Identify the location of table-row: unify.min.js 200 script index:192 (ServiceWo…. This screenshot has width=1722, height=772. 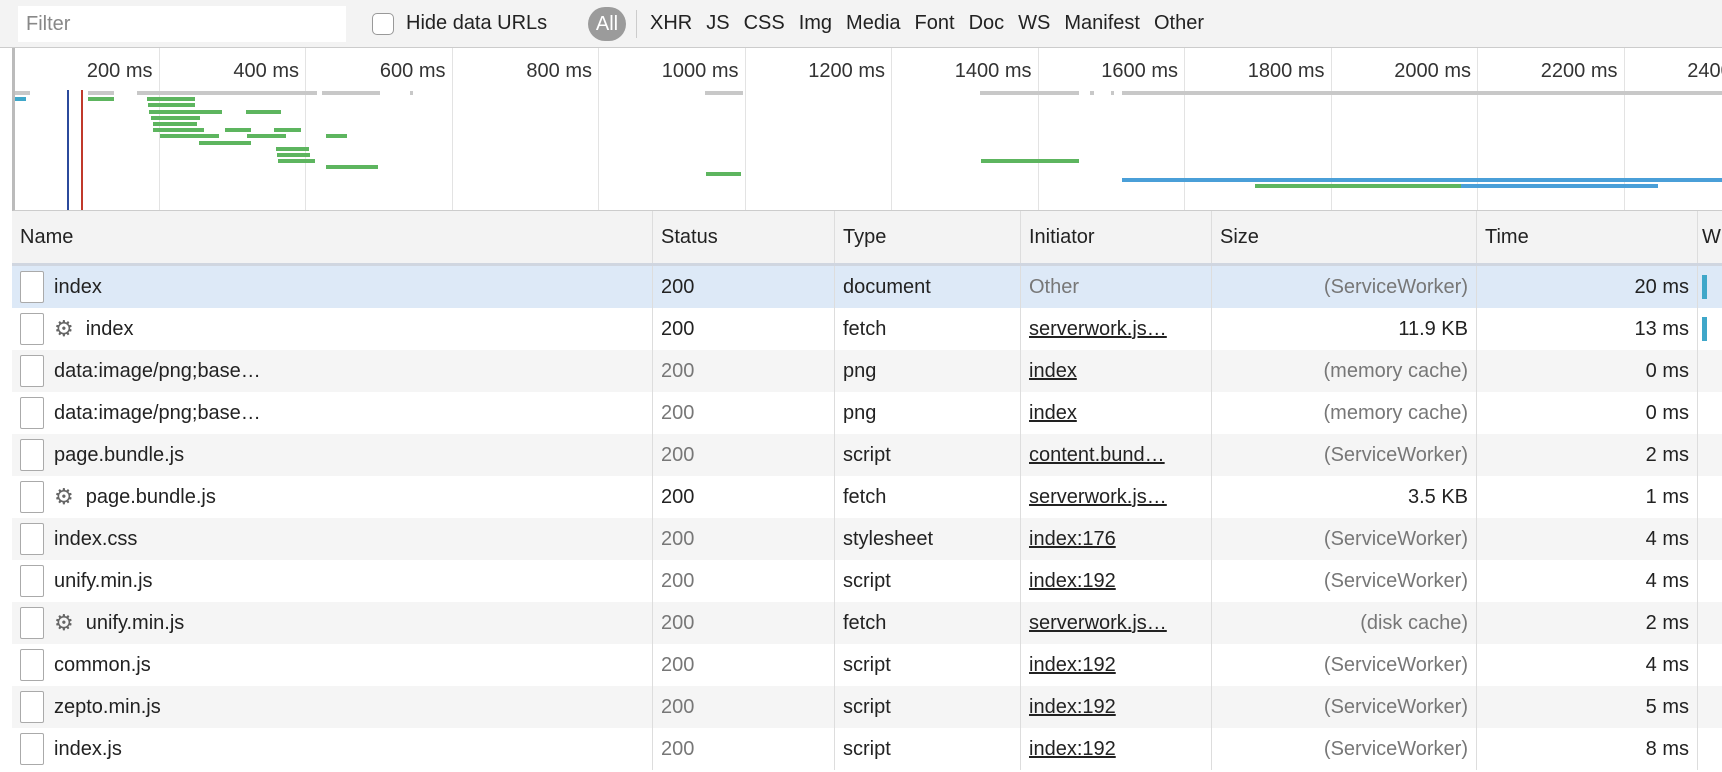
(867, 581).